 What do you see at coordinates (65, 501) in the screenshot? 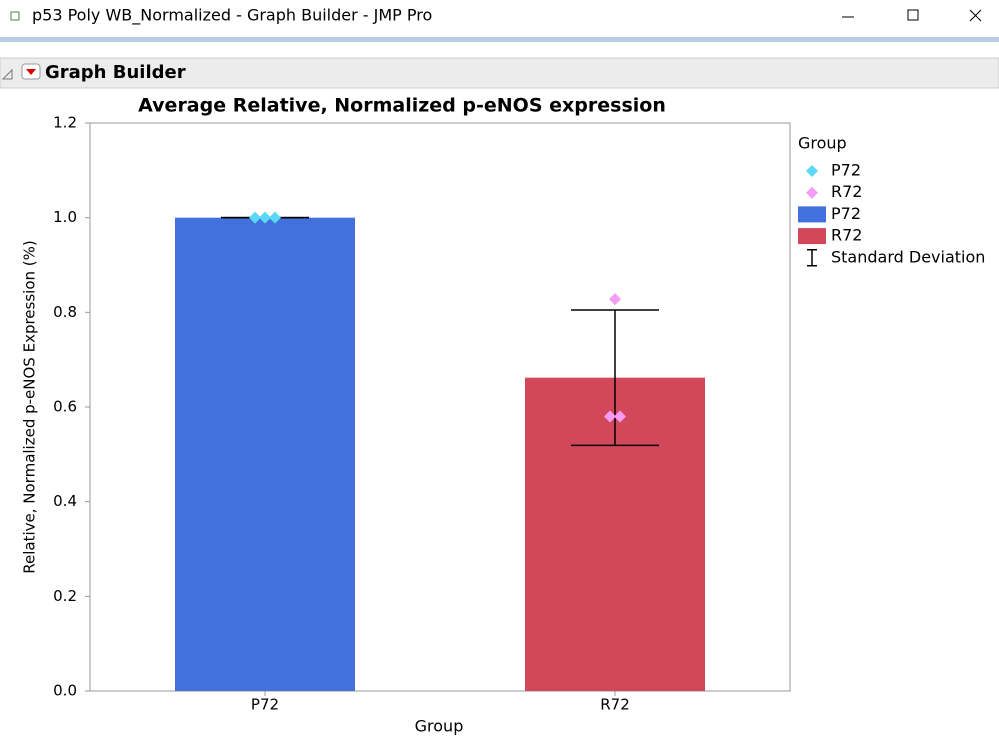
I see `y-tick-label: 0.4` at bounding box center [65, 501].